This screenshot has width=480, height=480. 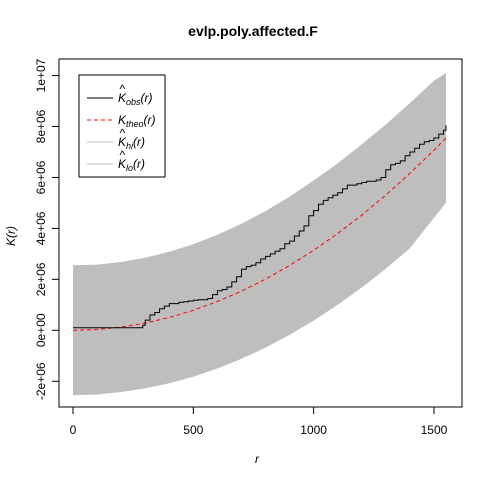 I want to click on y-axis: -2e+06 0e+00 2e+06 4e+06 6e+06 8e+06 1e+07, so click(x=47, y=229).